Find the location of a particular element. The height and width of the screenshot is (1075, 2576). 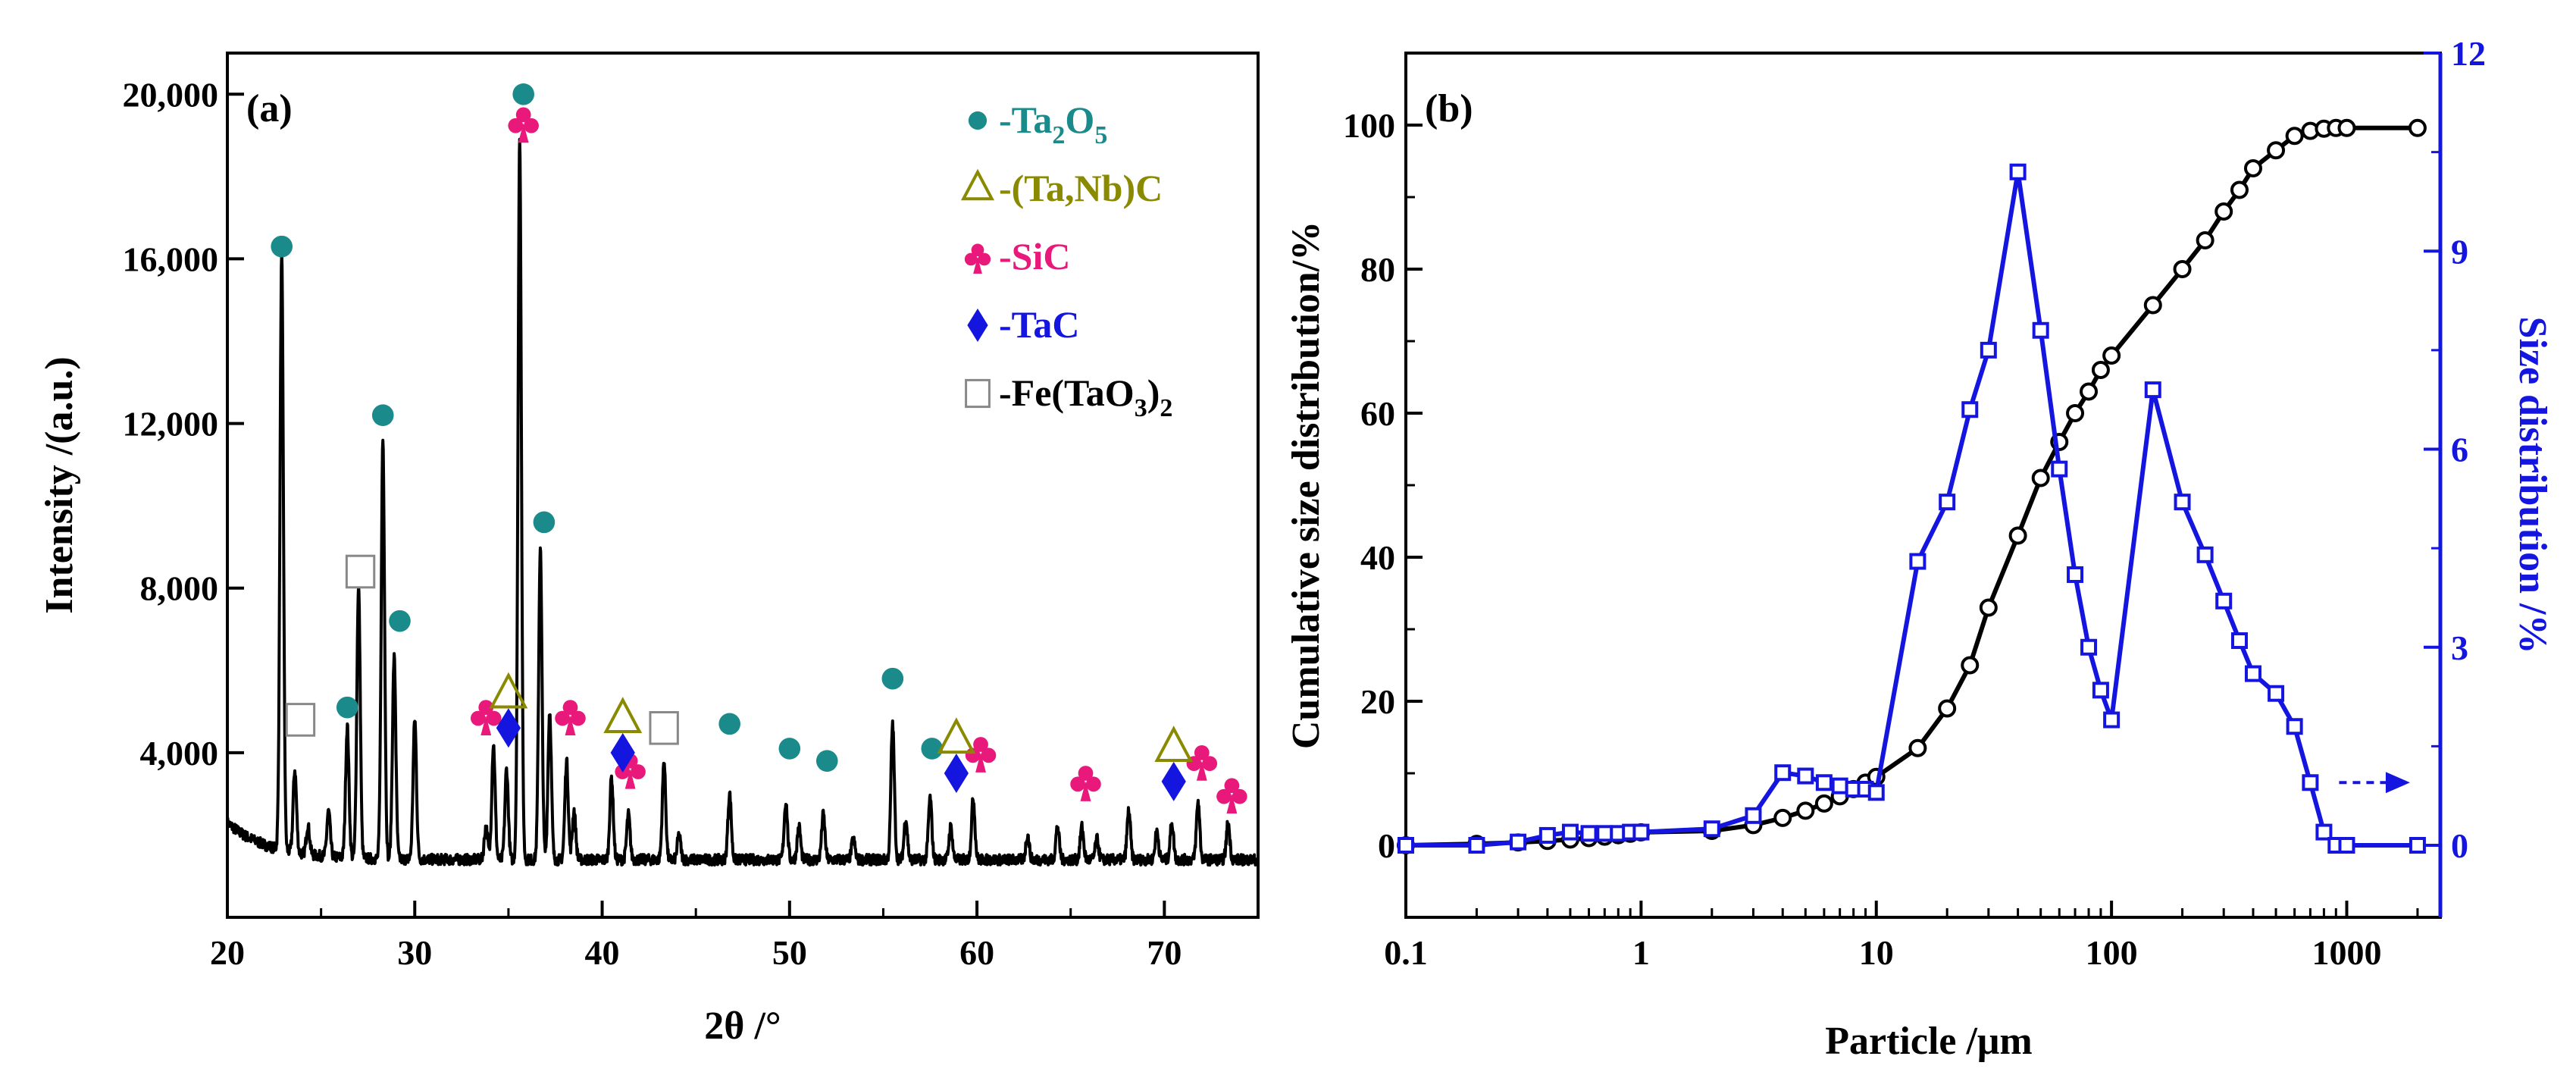

x-tick-label: 1 is located at coordinates (1641, 953).